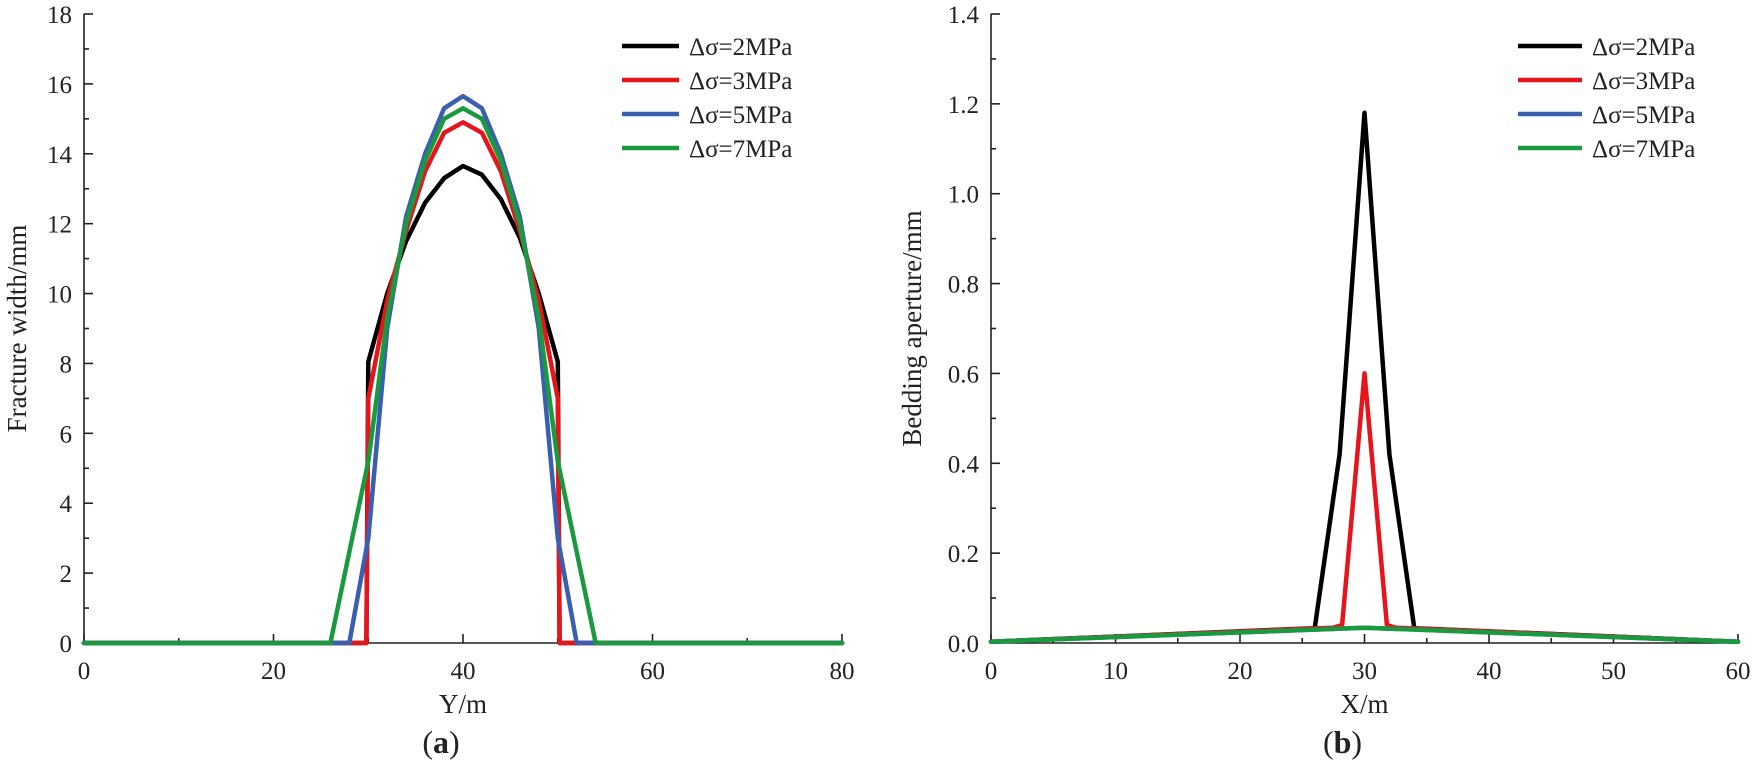 The height and width of the screenshot is (774, 1755). Describe the element at coordinates (60, 155) in the screenshot. I see `y-tick-label: 14` at that location.